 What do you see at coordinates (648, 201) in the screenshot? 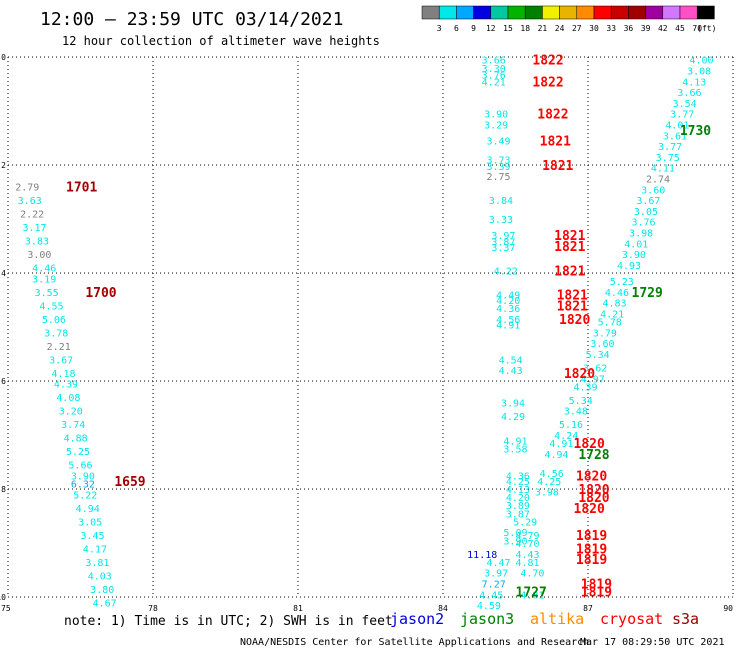
I see `wave-height-value: 3.67` at bounding box center [648, 201].